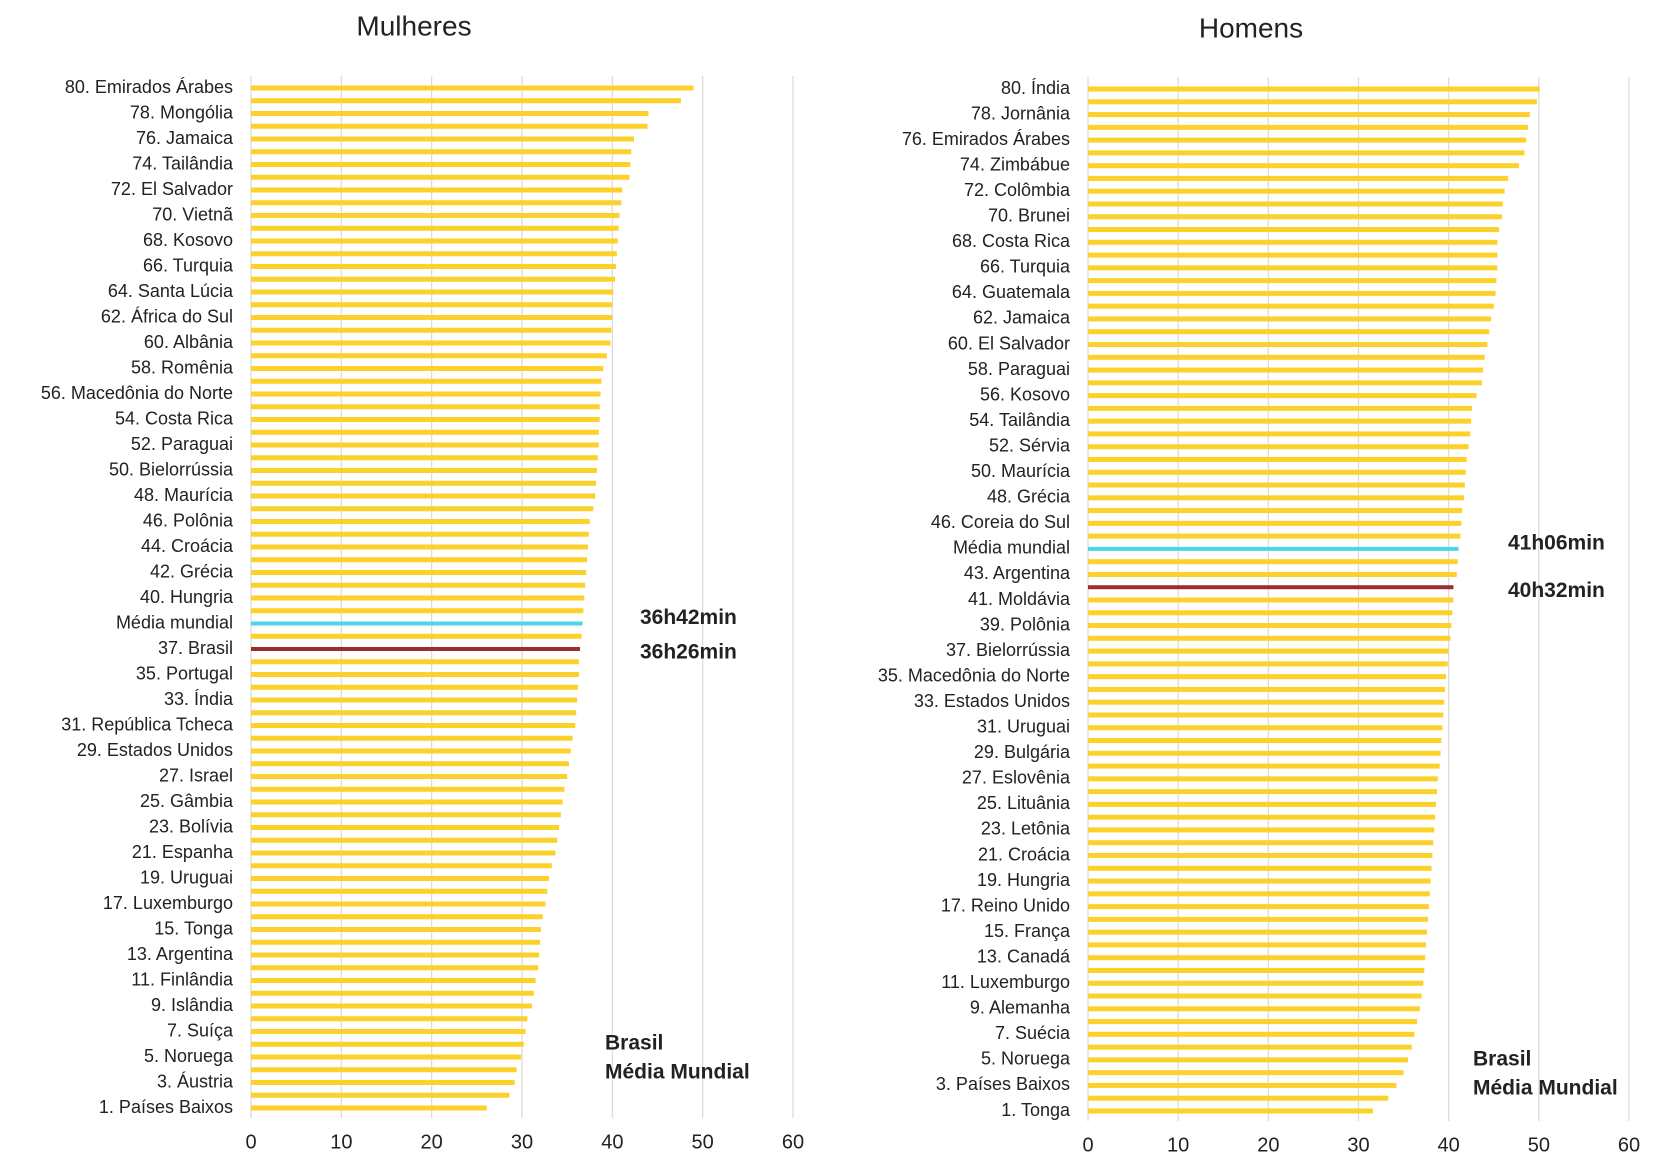 This screenshot has width=1673, height=1157. What do you see at coordinates (195, 1081) in the screenshot?
I see `y-tick-label: 3. Áustria` at bounding box center [195, 1081].